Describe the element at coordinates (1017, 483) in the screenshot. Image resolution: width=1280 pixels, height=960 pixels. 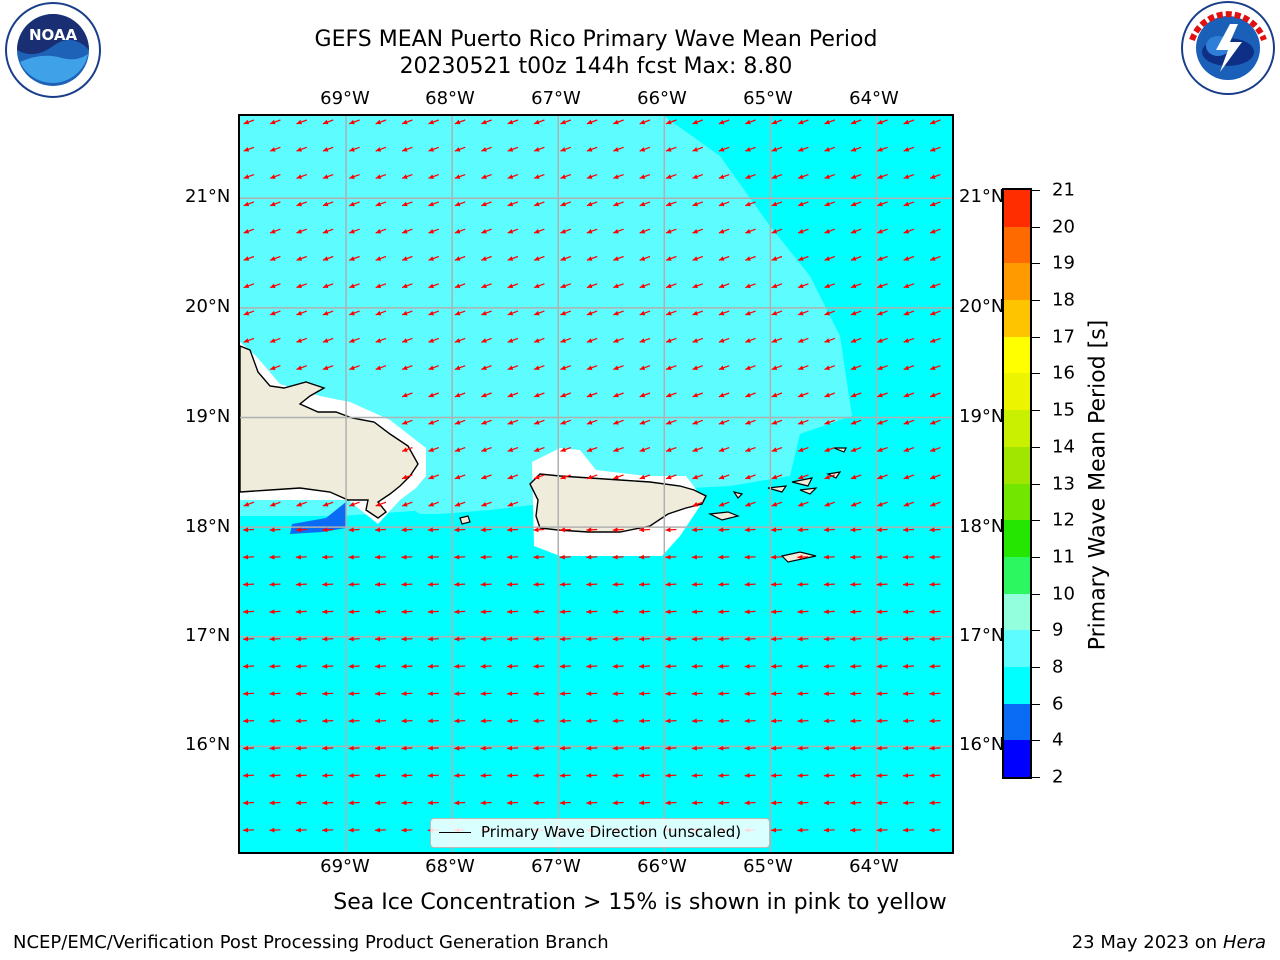
I see `colorbar` at that location.